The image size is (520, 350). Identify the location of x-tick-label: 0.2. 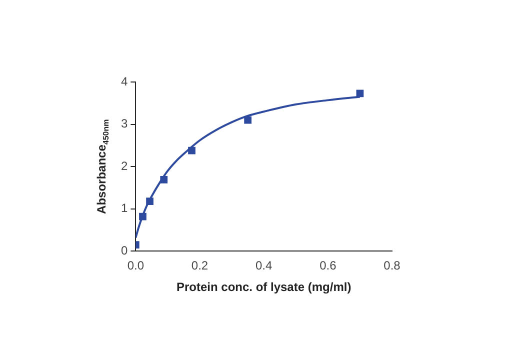
(199, 265).